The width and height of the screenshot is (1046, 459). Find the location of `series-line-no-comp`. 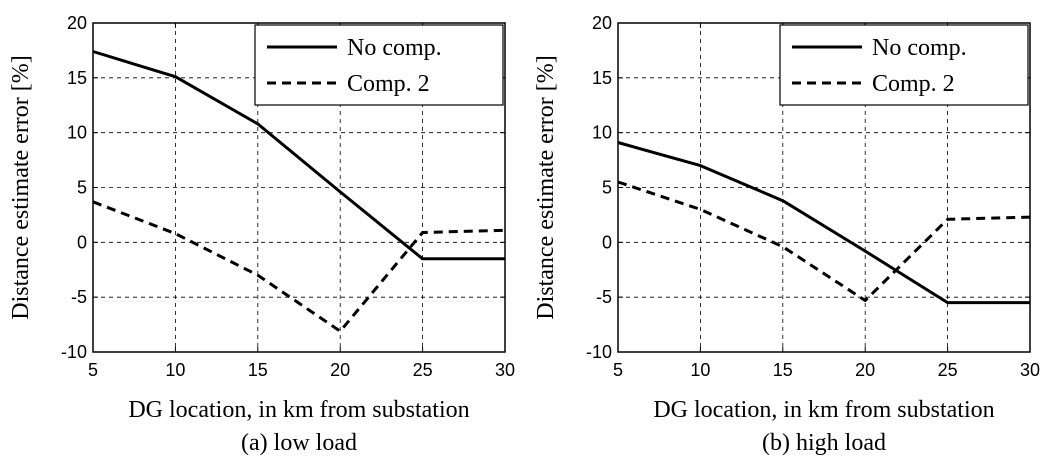

series-line-no-comp is located at coordinates (823, 223).